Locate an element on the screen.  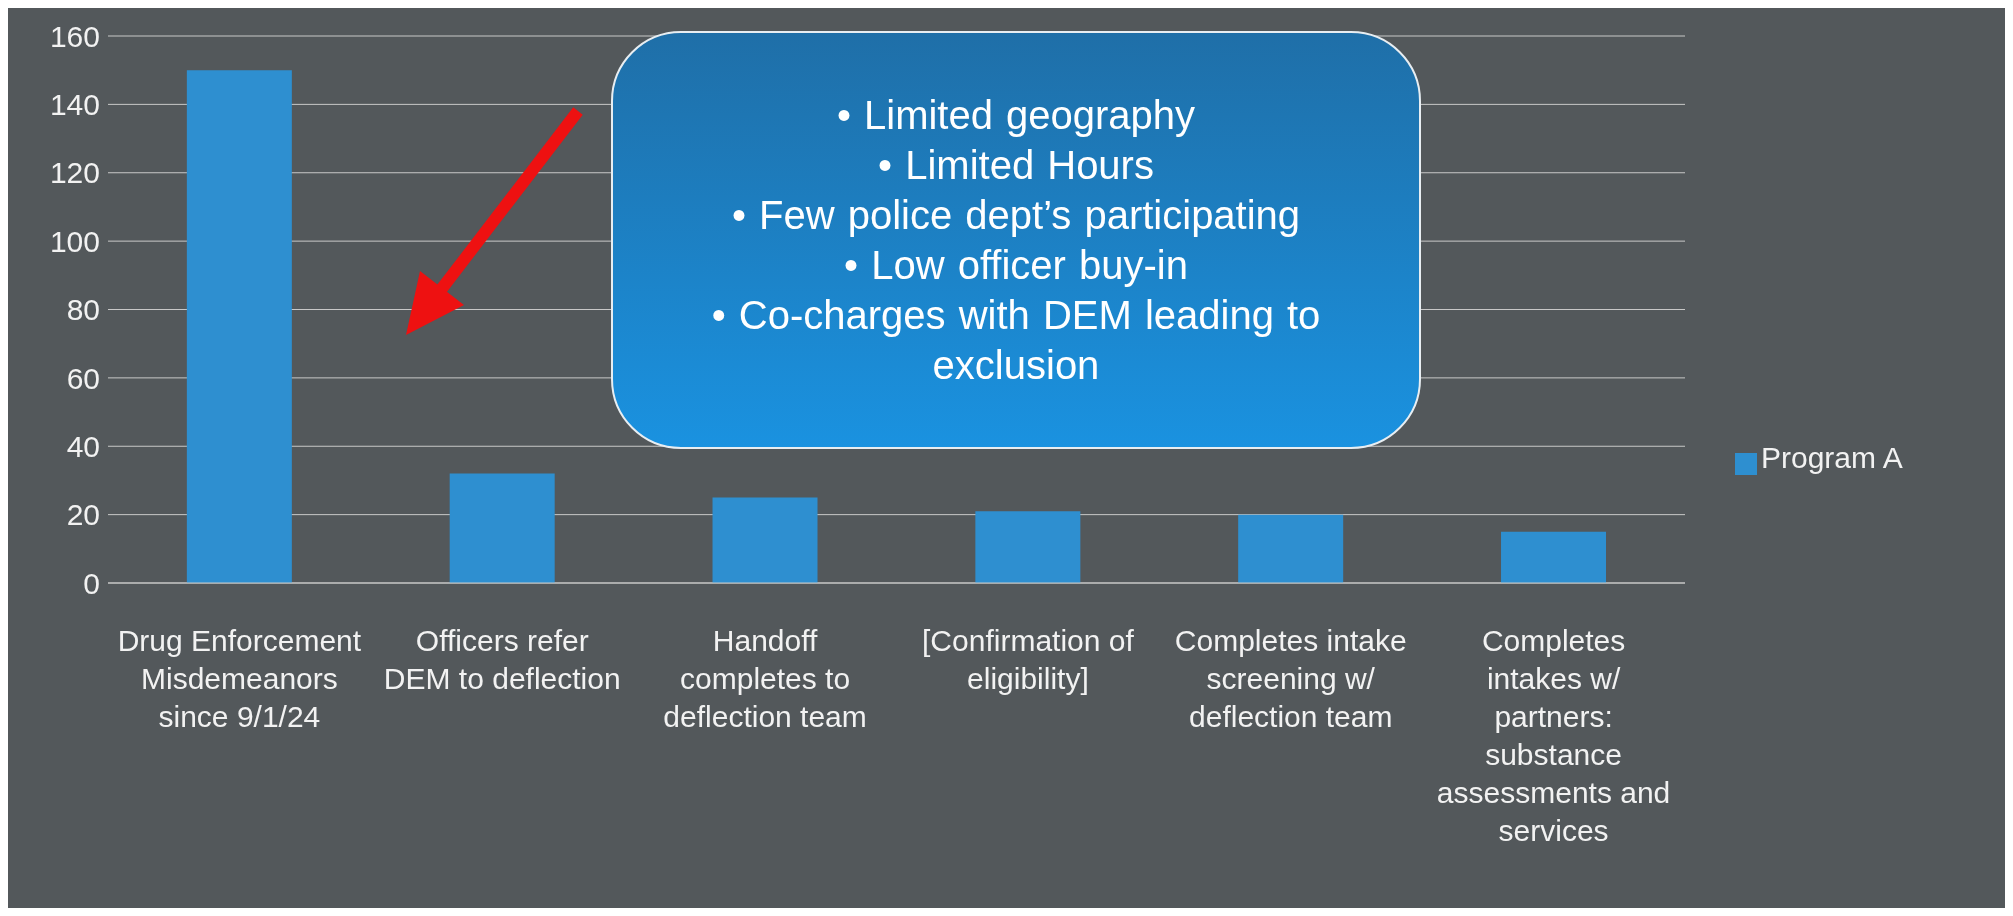
y-tick-label: 0 is located at coordinates (91, 583).